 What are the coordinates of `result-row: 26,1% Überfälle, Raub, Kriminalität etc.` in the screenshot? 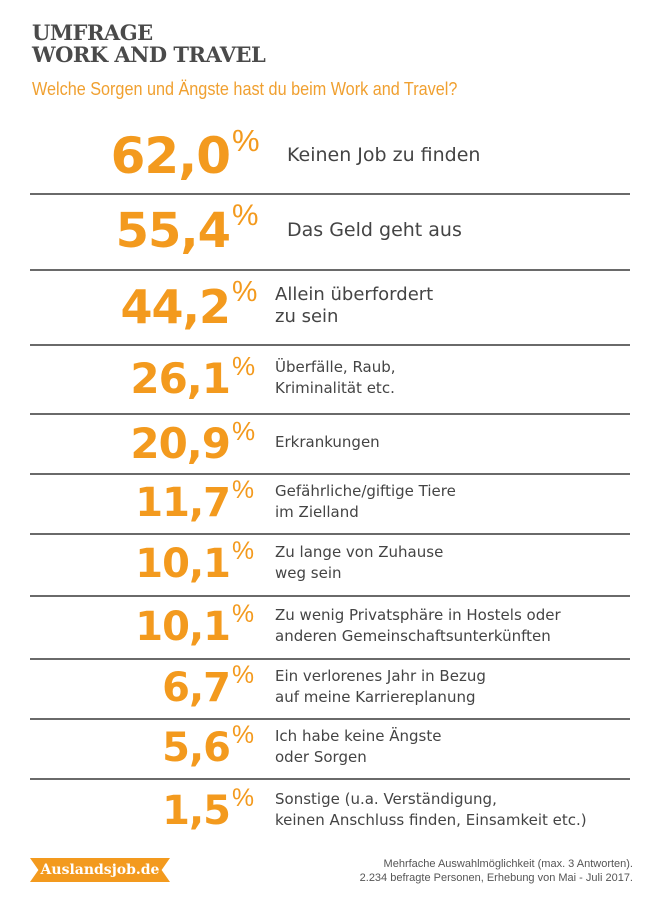 It's located at (330, 380).